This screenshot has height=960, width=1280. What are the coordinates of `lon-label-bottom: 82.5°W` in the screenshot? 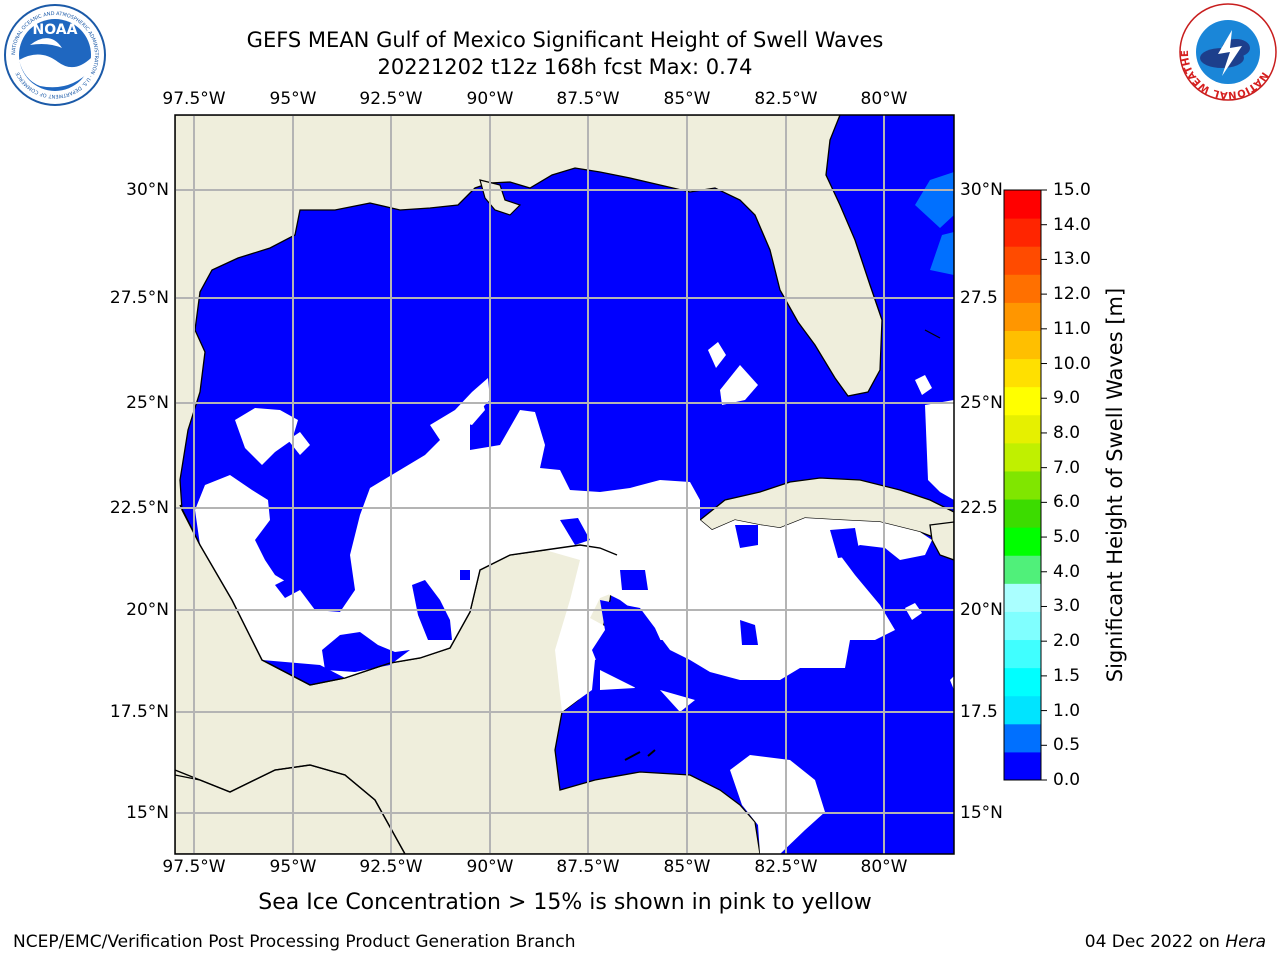 It's located at (786, 867).